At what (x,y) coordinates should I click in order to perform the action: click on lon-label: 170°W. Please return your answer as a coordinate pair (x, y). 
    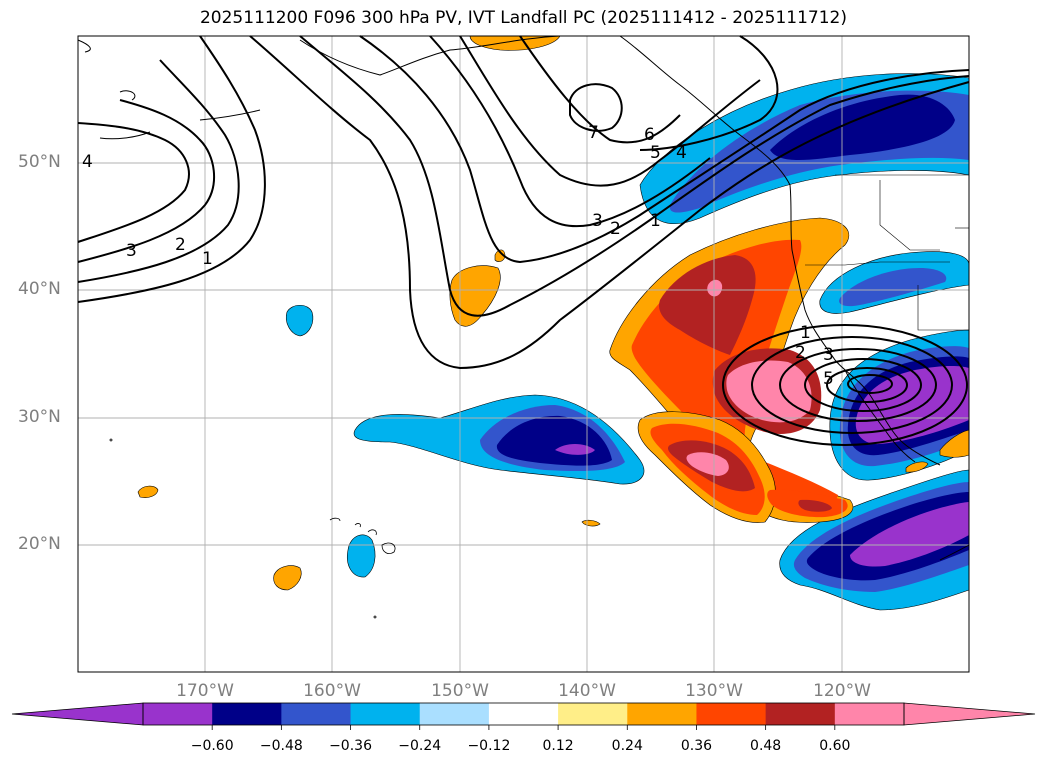
    Looking at the image, I should click on (205, 691).